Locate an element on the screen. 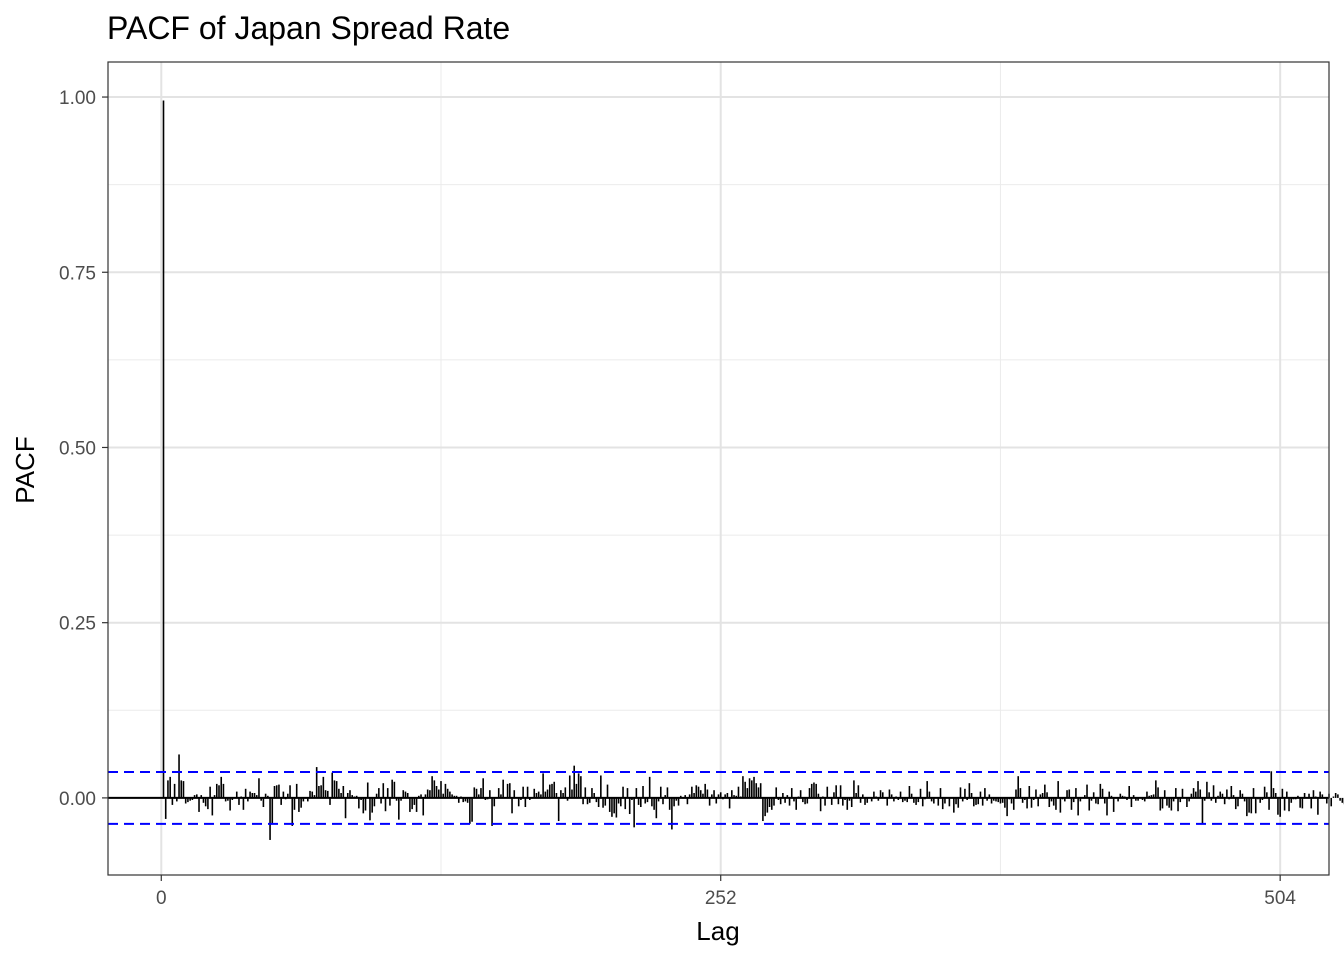 The height and width of the screenshot is (960, 1344). y-tick-label: 0.25 is located at coordinates (77, 624).